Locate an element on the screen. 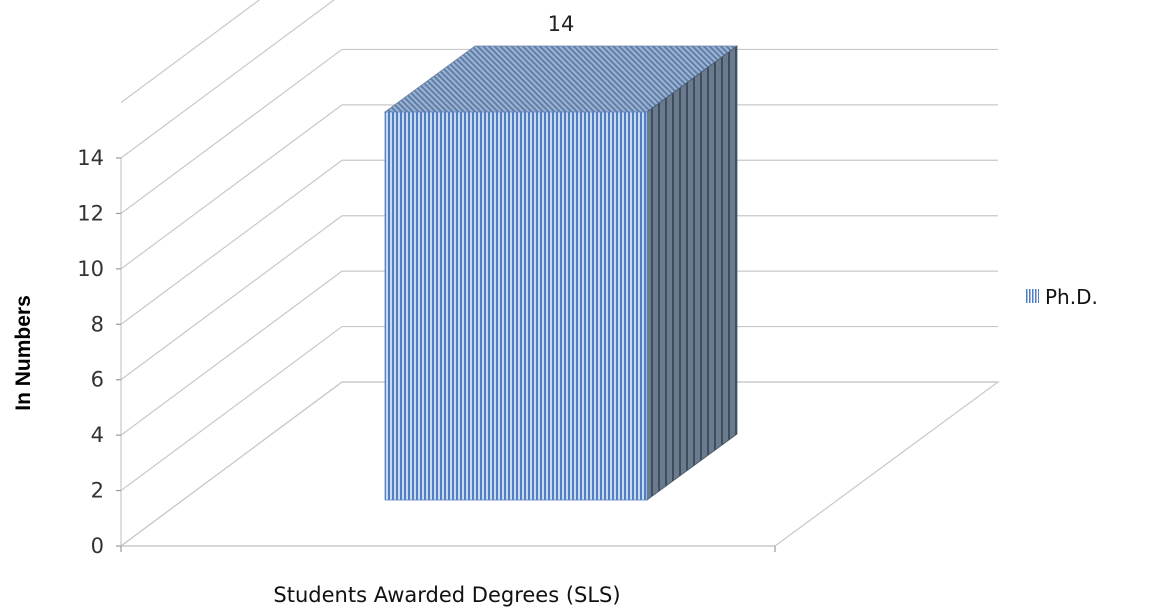 The image size is (1163, 611). y-tick-label: 12 is located at coordinates (90, 213).